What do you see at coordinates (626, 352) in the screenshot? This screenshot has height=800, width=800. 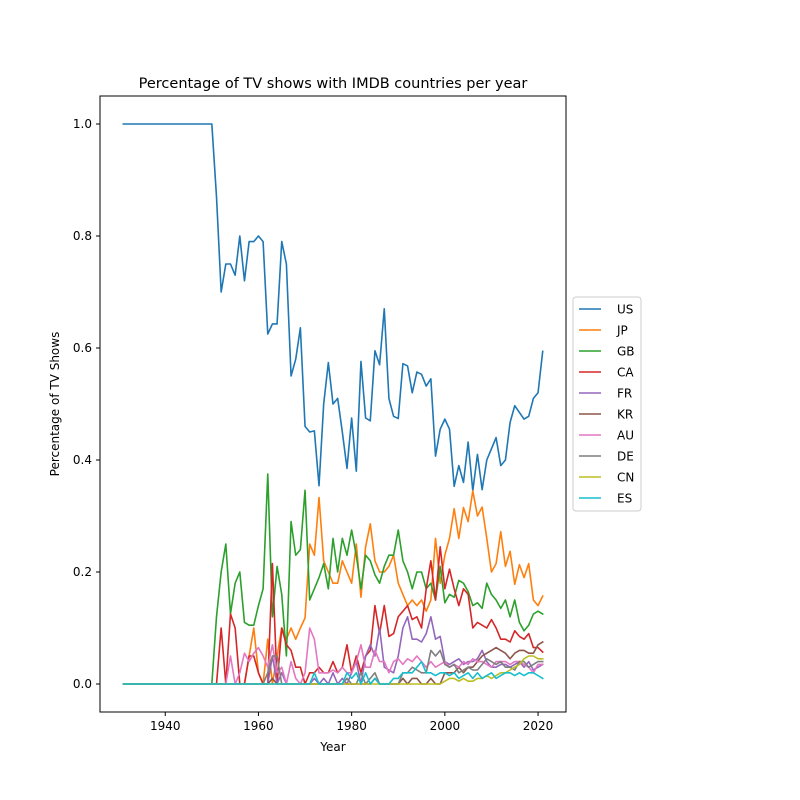 I see `legend-label-gb: GB` at bounding box center [626, 352].